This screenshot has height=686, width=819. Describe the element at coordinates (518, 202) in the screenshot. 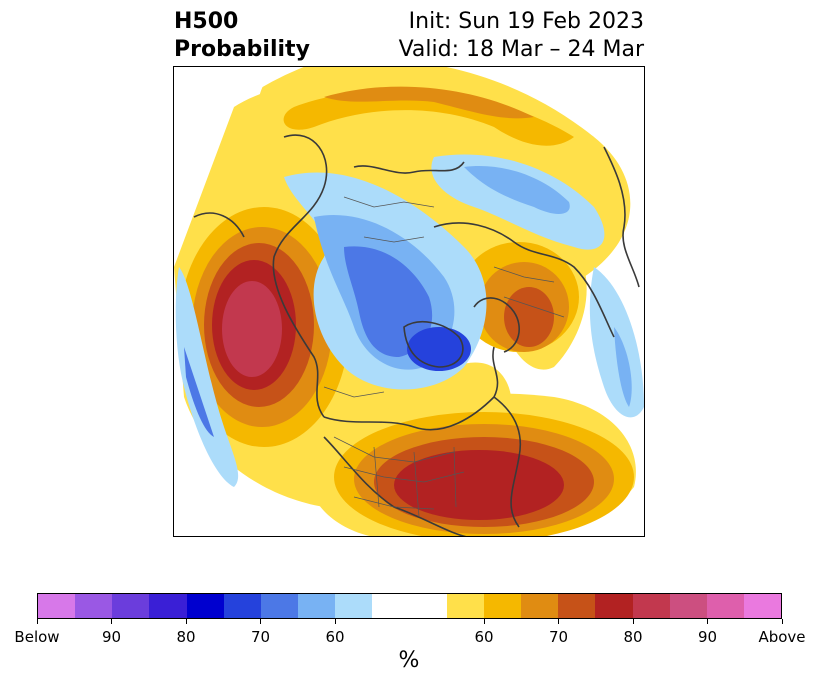

I see `greenland-negative-anomaly` at that location.